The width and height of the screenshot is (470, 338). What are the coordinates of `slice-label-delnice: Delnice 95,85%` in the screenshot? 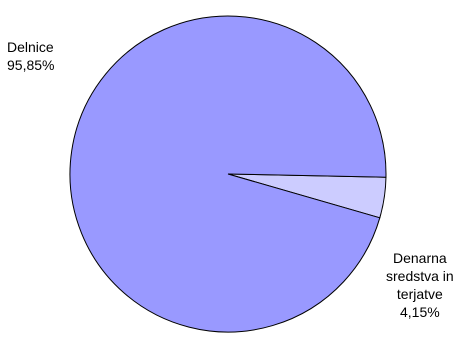 It's located at (30, 56).